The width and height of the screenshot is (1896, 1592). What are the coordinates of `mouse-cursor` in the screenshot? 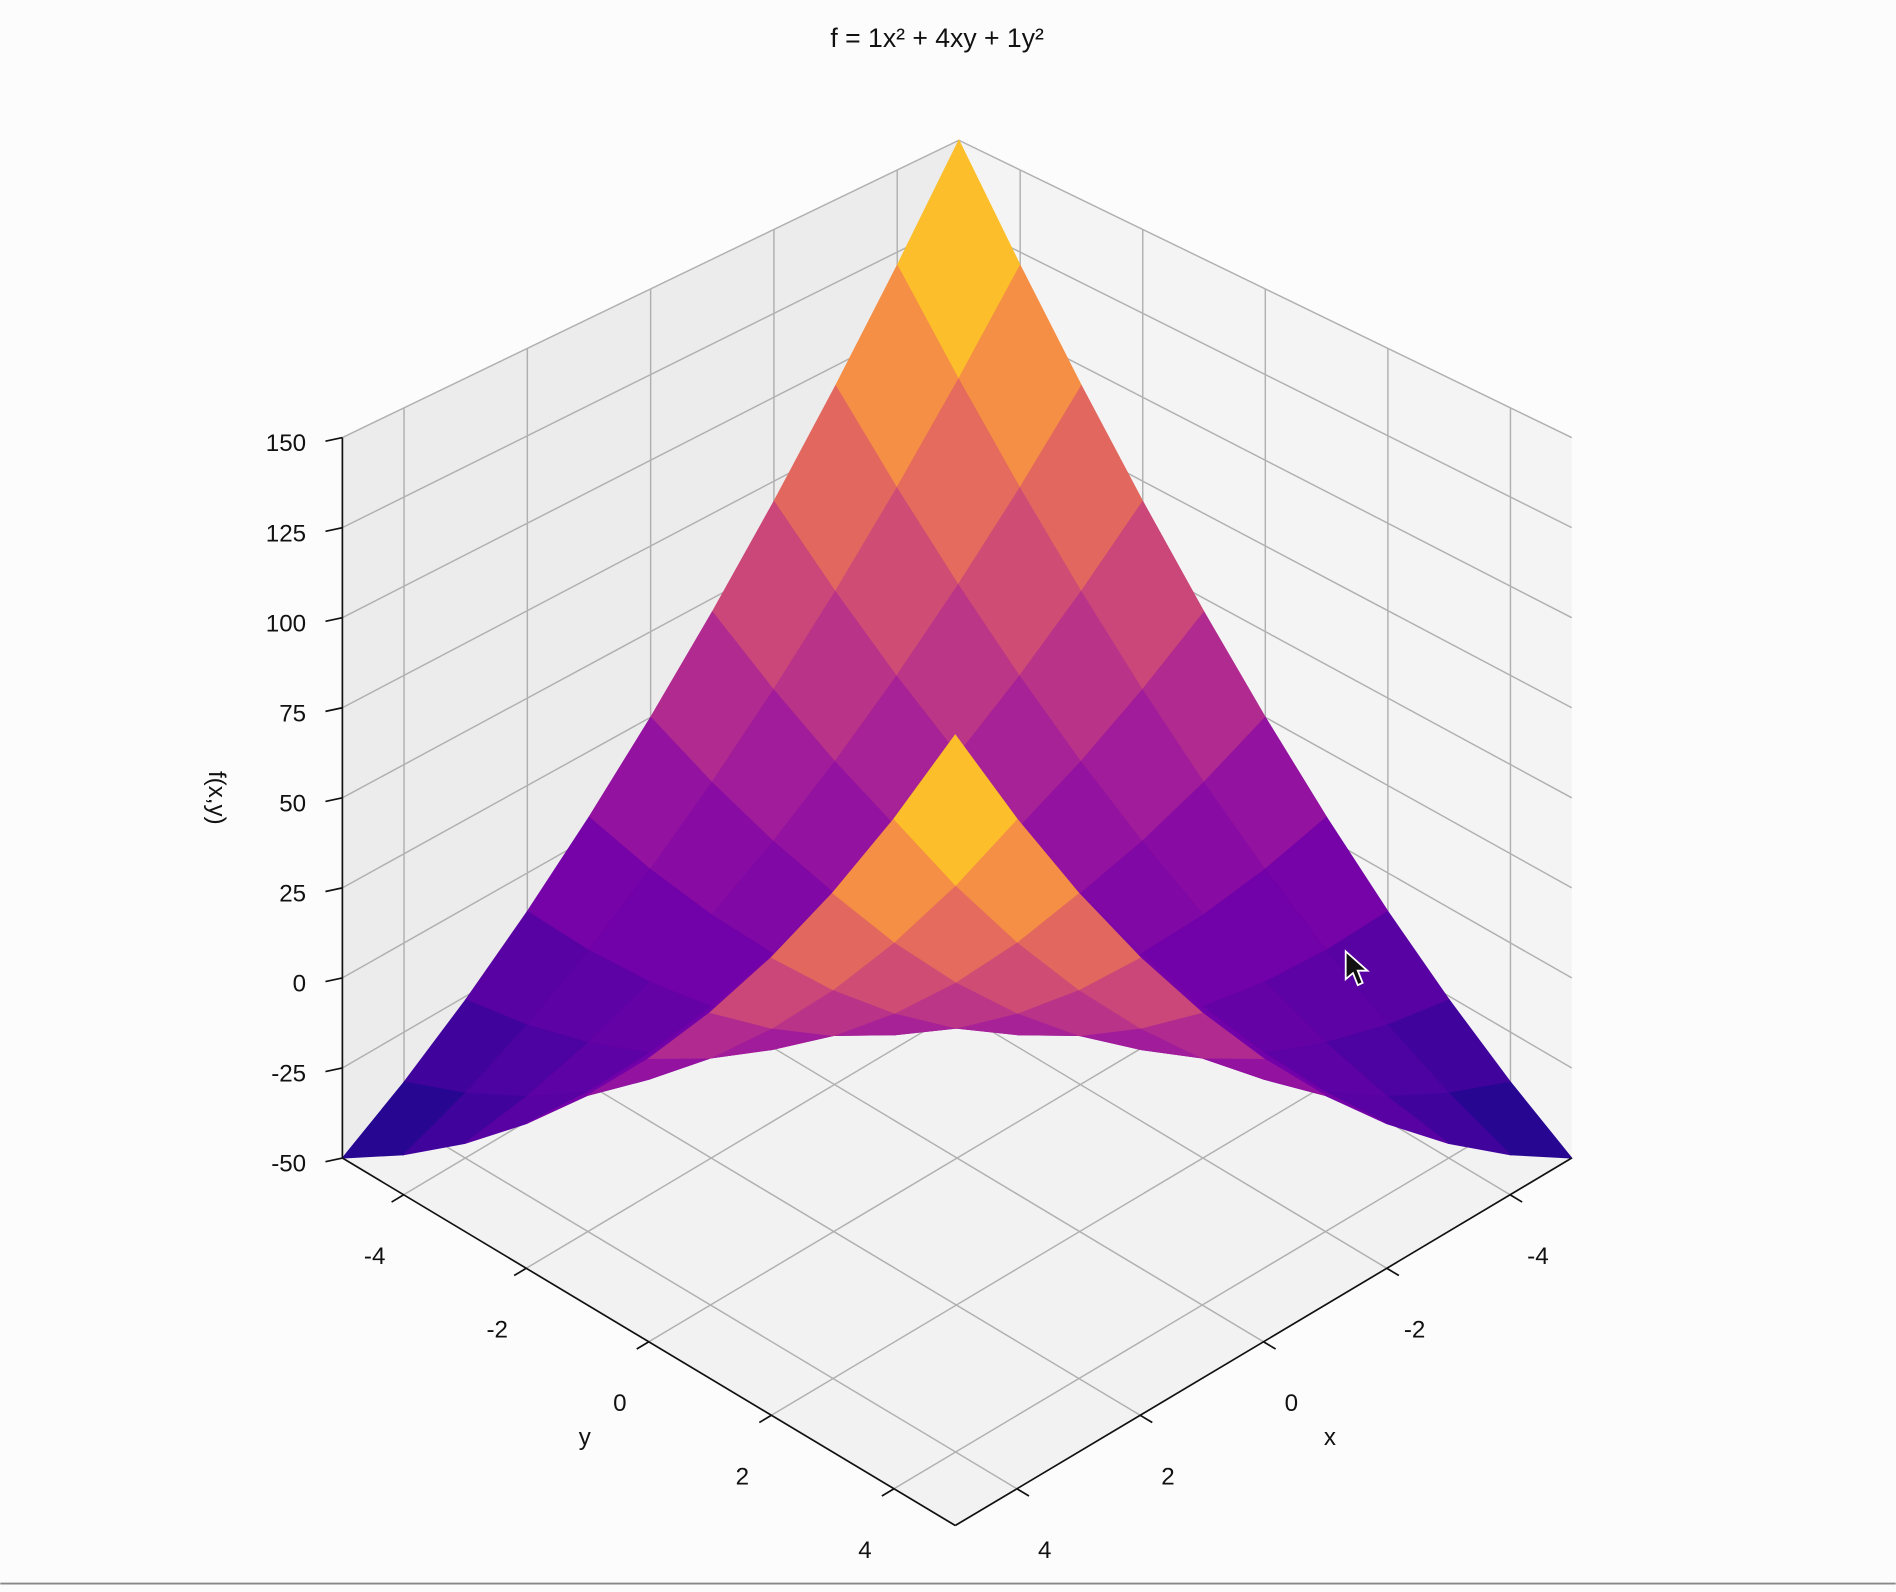 It's located at (1357, 968).